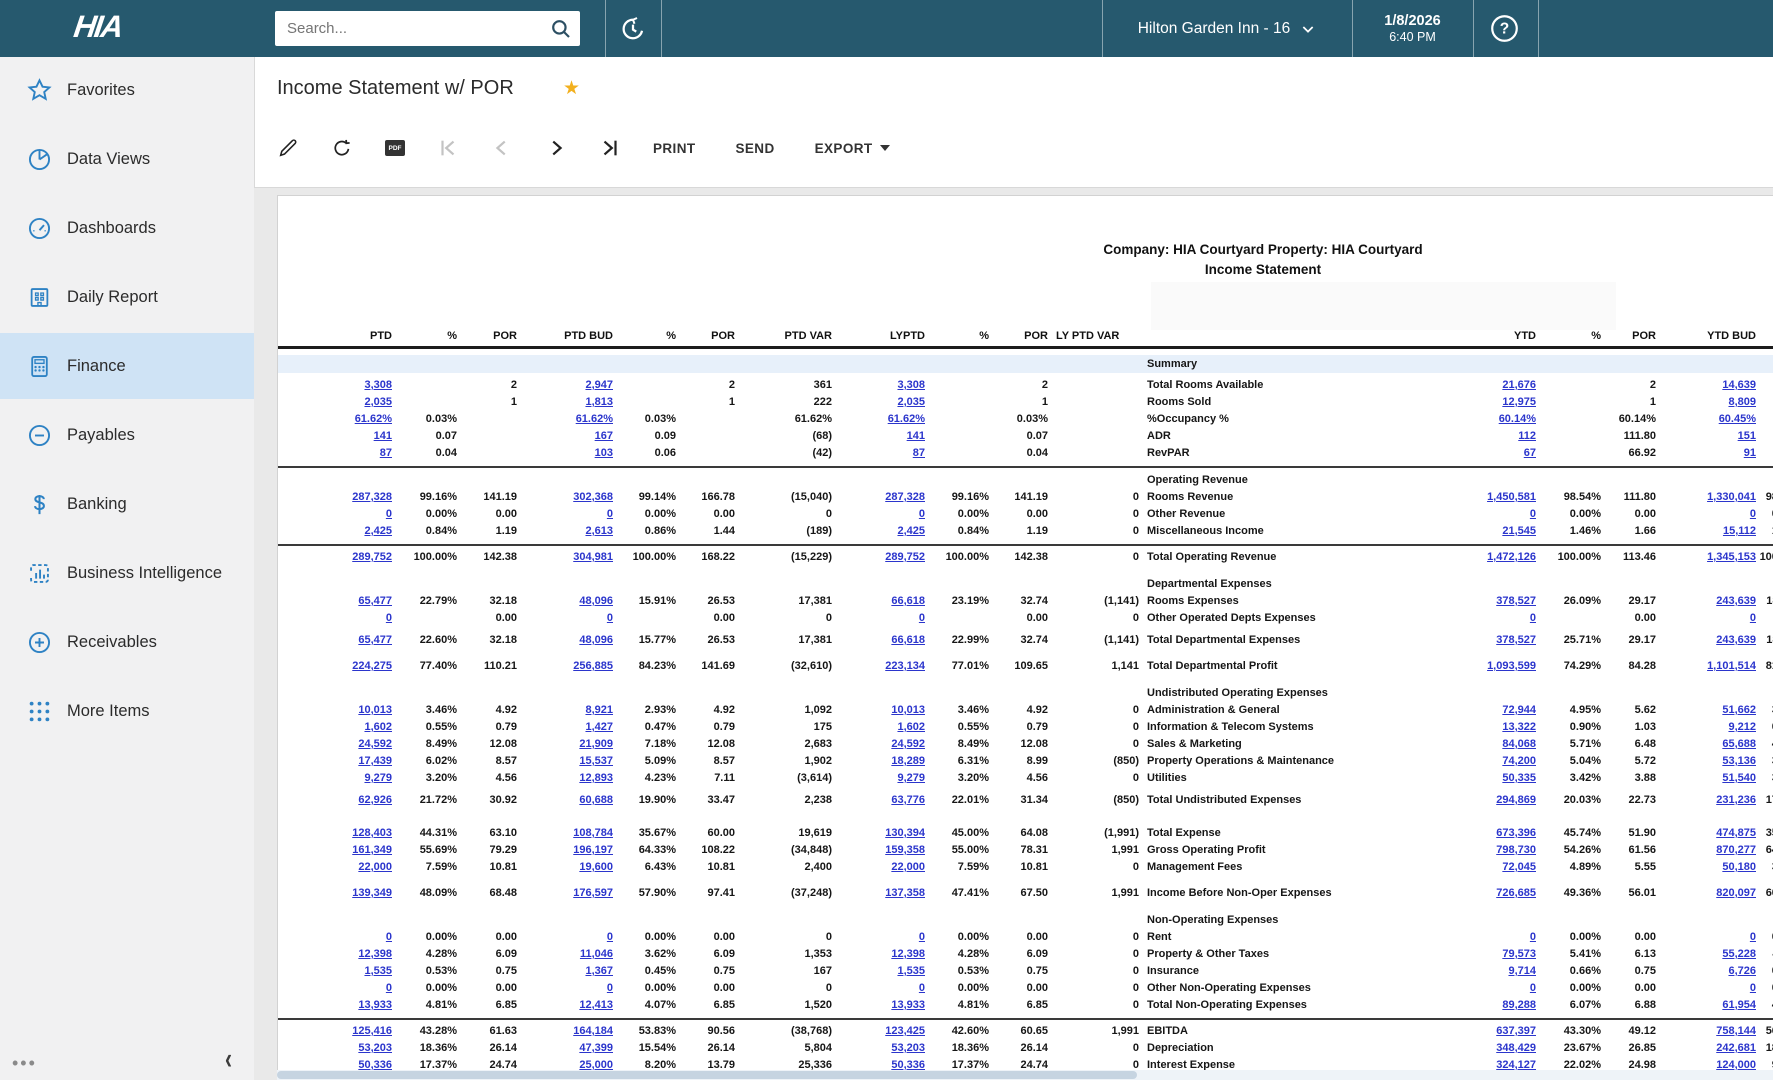 This screenshot has width=1773, height=1080. Describe the element at coordinates (375, 640) in the screenshot. I see `amount-link: 65,477` at that location.